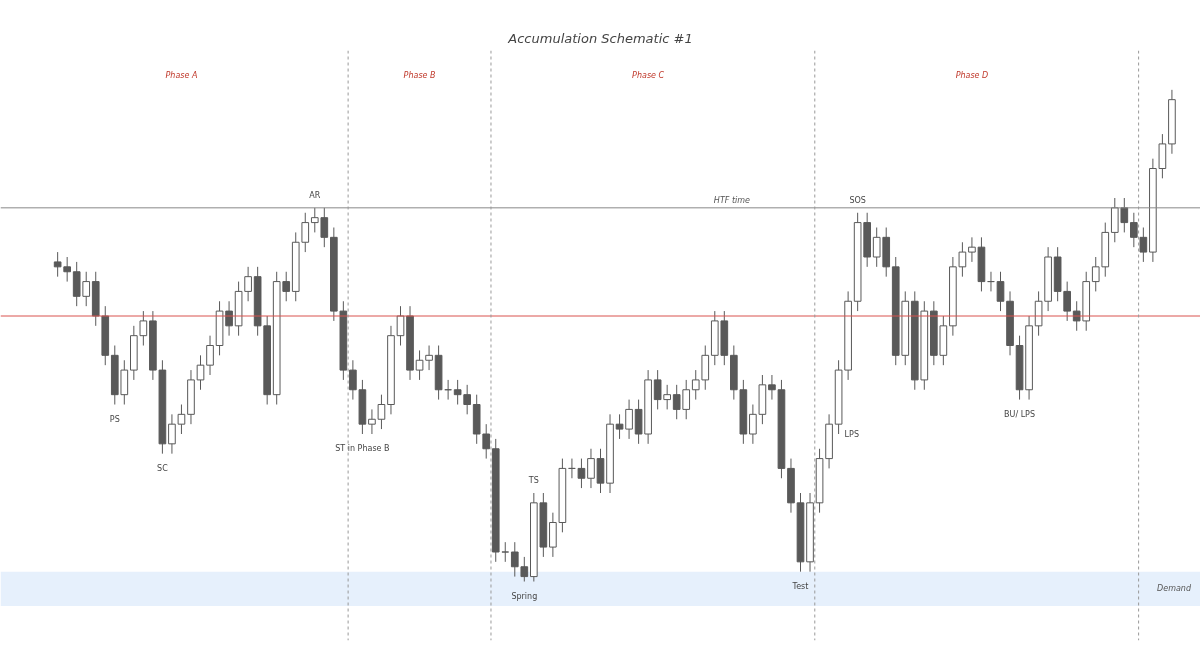 The height and width of the screenshot is (658, 1200). What do you see at coordinates (851, 434) in the screenshot?
I see `annotation: LPS` at bounding box center [851, 434].